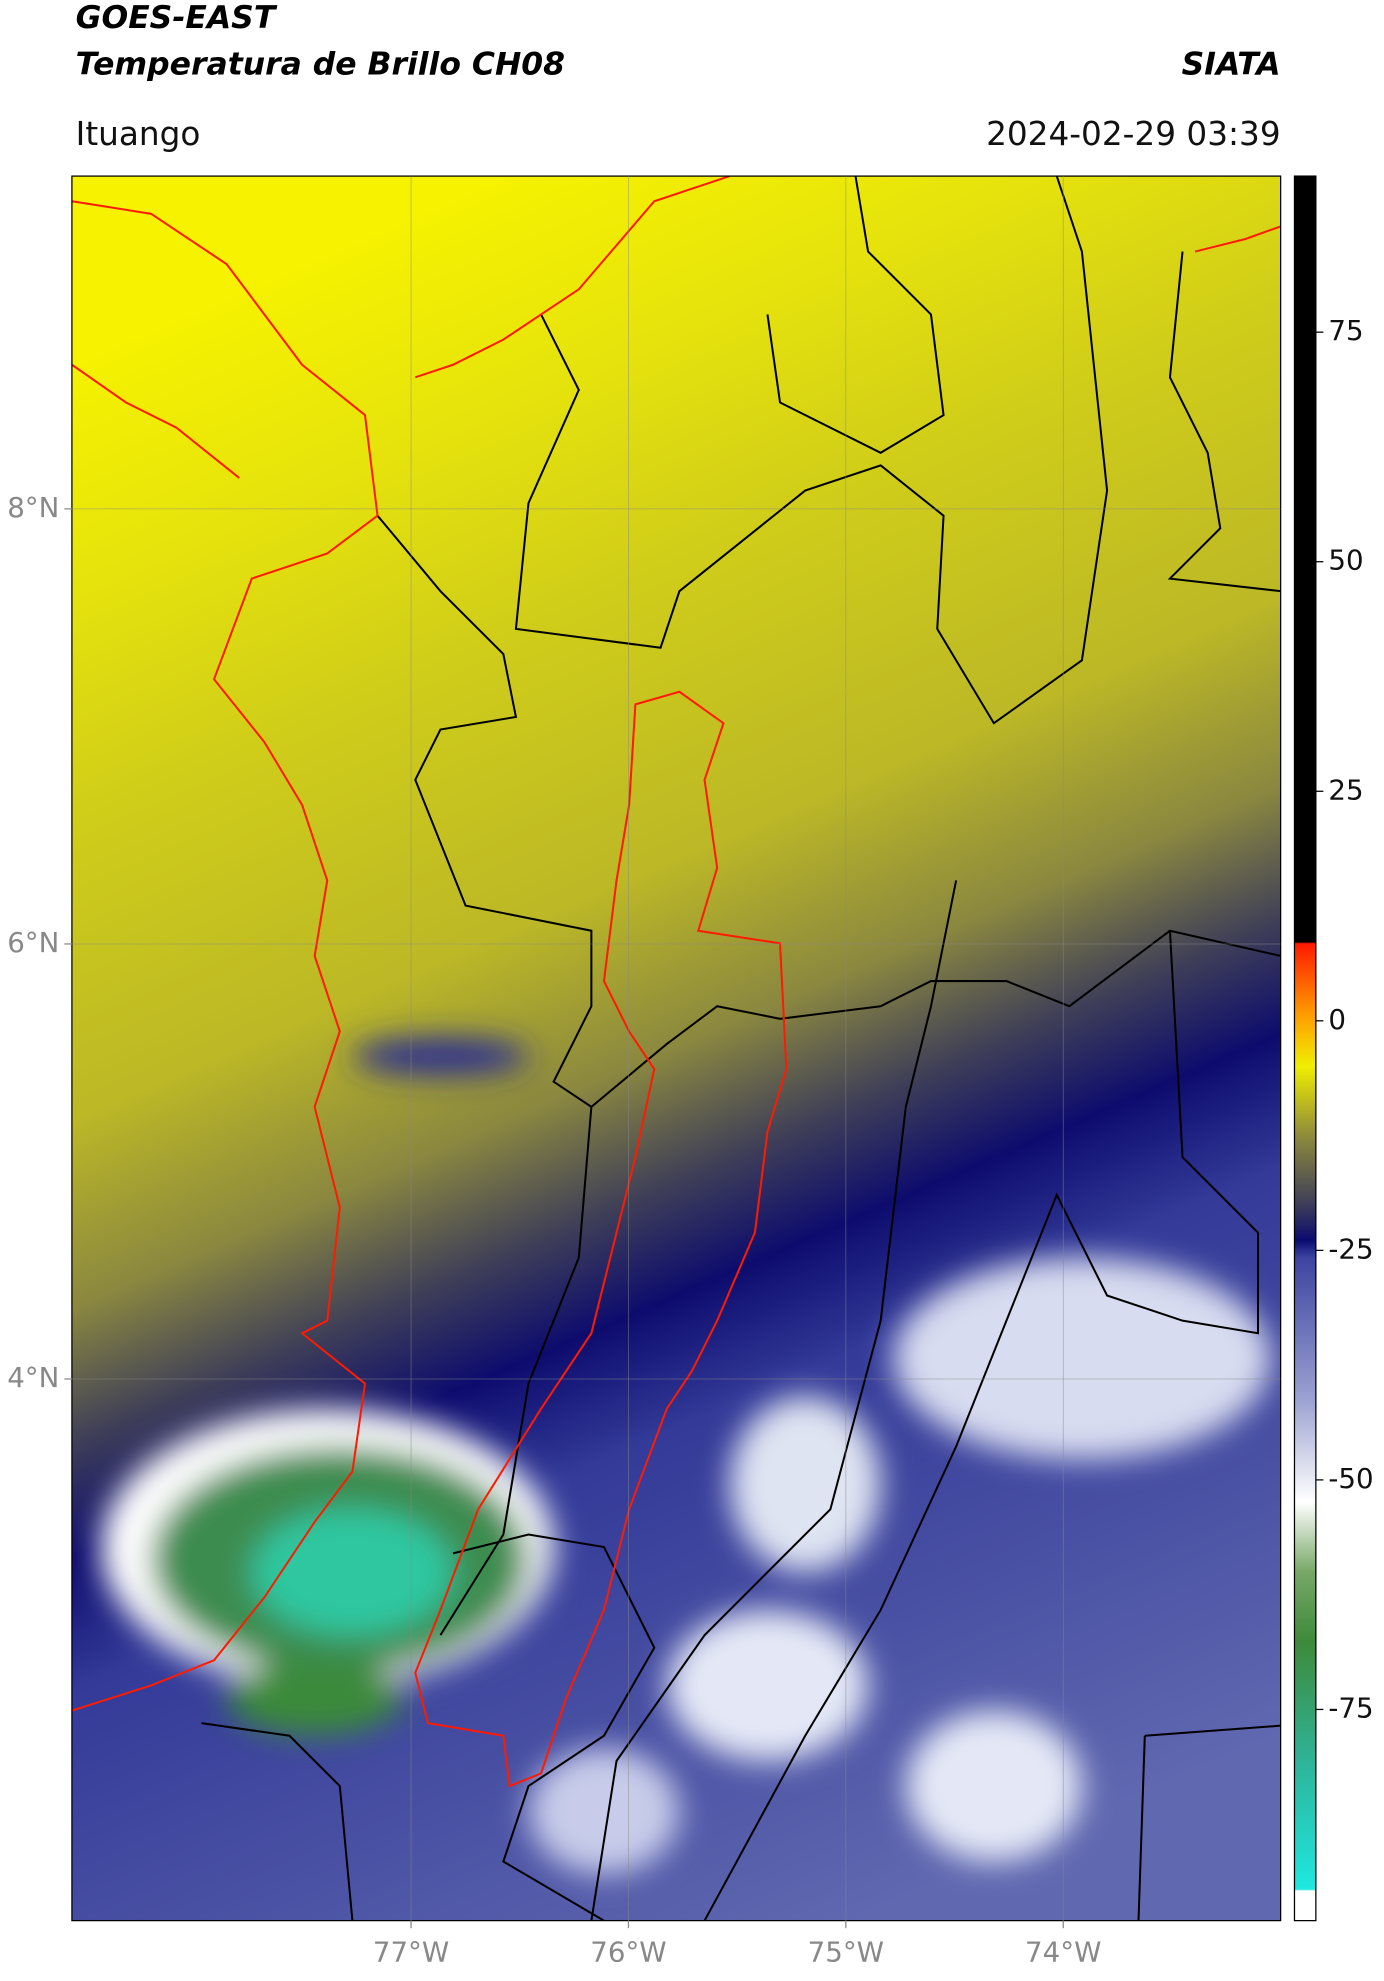 The height and width of the screenshot is (1981, 1384). Describe the element at coordinates (1337, 1019) in the screenshot. I see `colorbar-label: 0` at that location.